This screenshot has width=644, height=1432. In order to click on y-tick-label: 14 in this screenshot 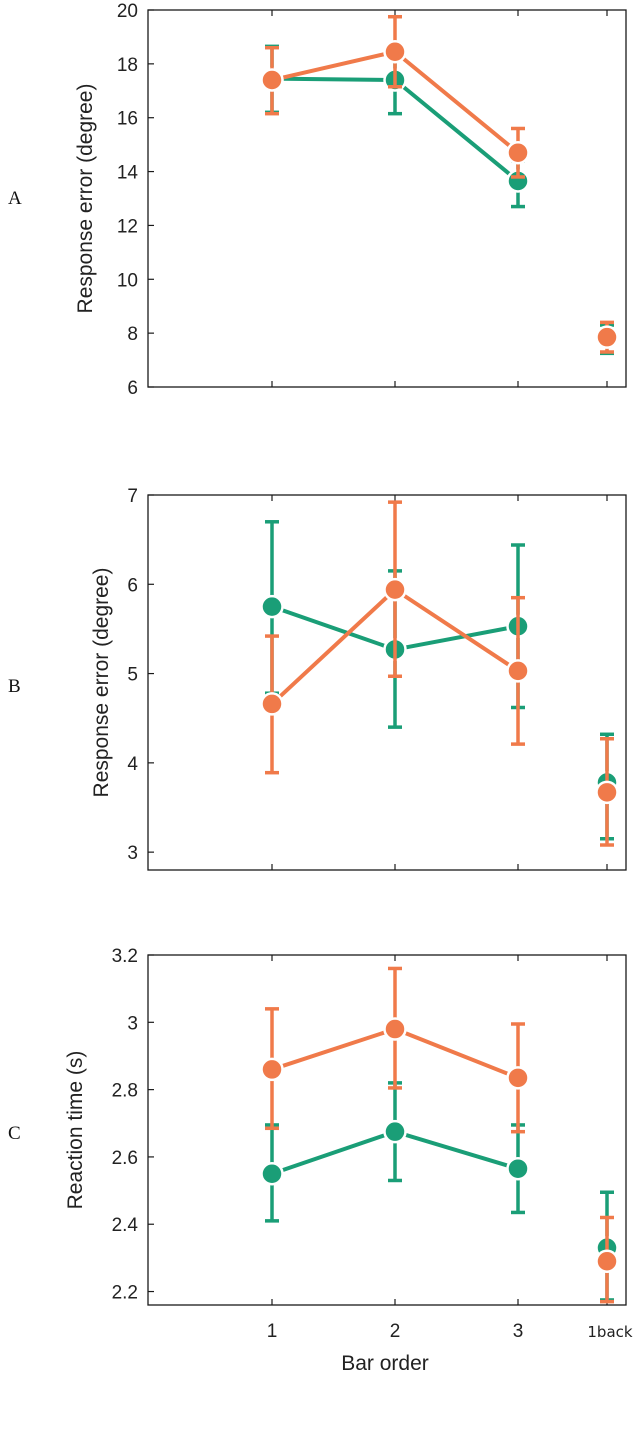, I will do `click(128, 173)`.